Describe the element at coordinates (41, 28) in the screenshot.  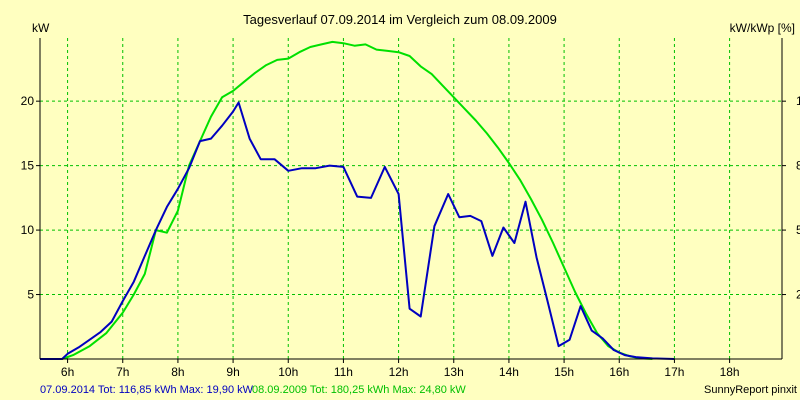
I see `y-axis-left-label: kW` at that location.